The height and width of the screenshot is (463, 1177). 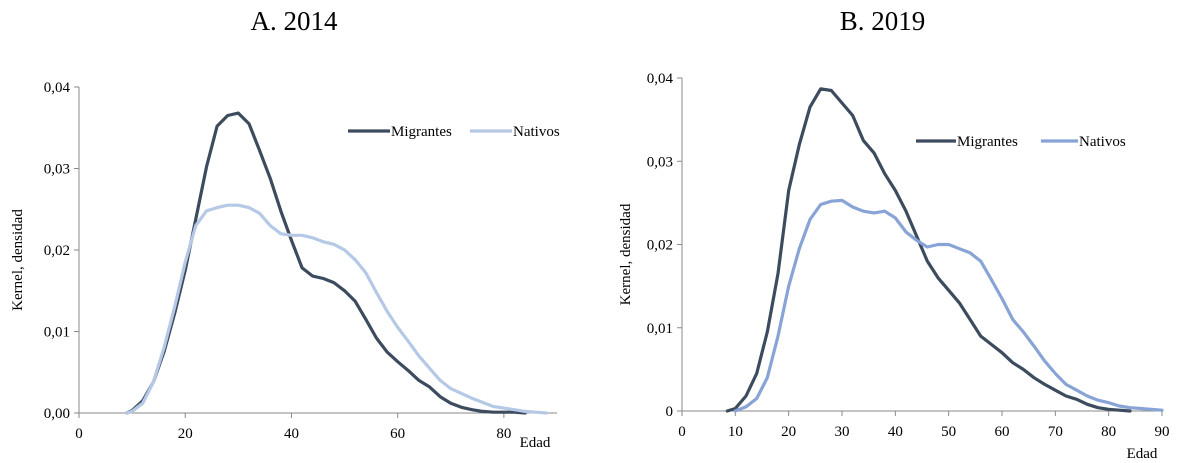 I want to click on y-tick-label: 0, so click(x=670, y=412).